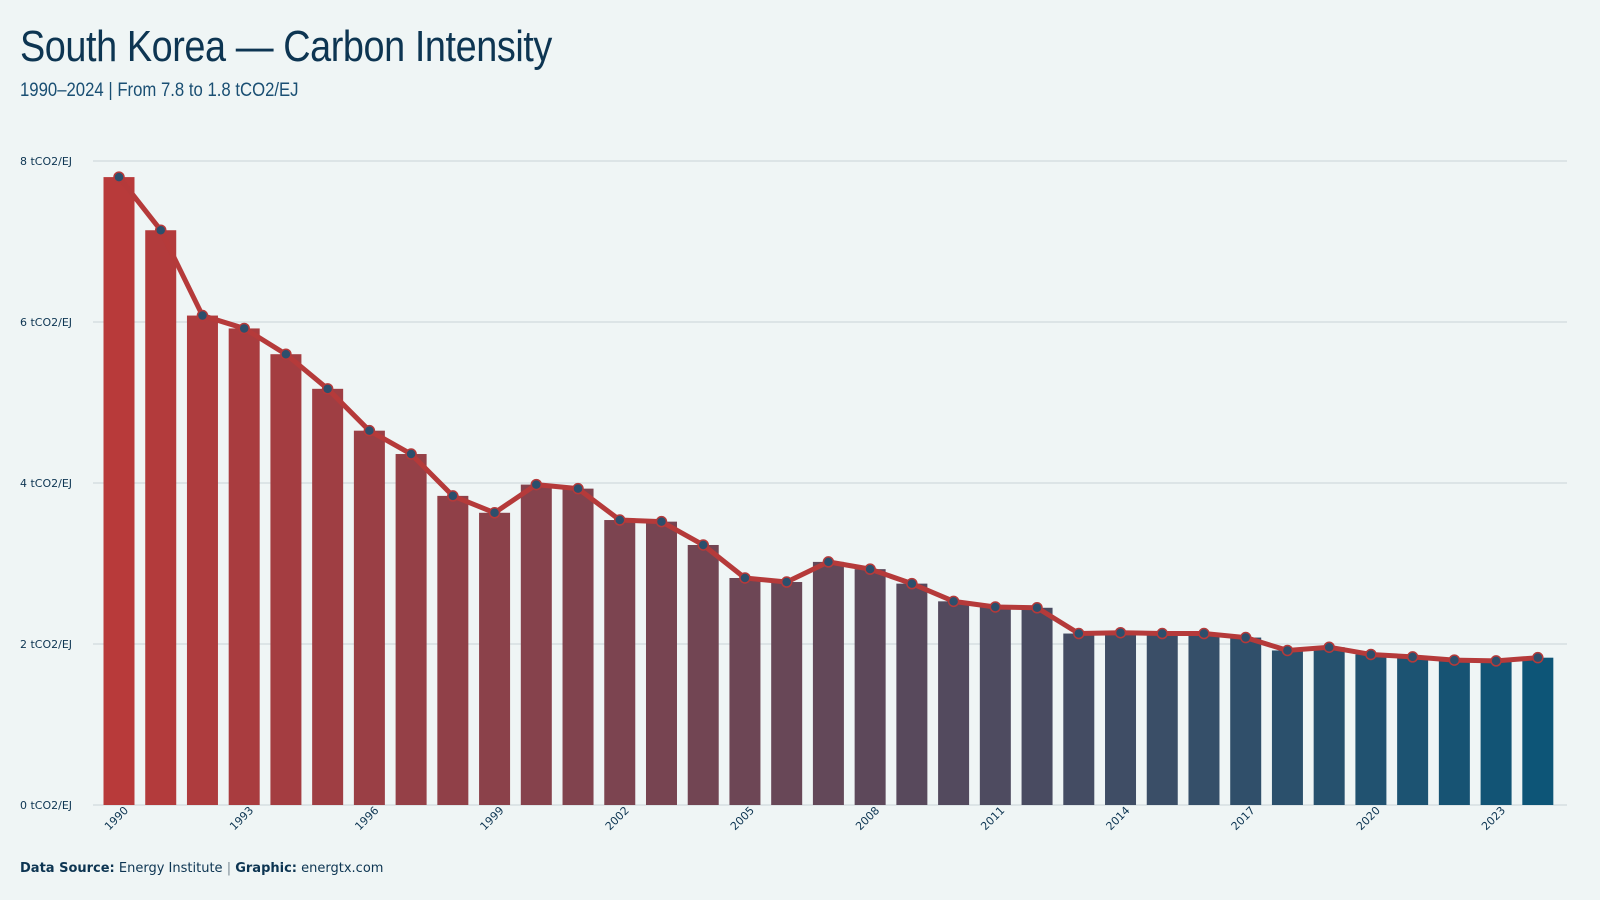 The width and height of the screenshot is (1600, 900). I want to click on x-tick-label: 1996, so click(366, 818).